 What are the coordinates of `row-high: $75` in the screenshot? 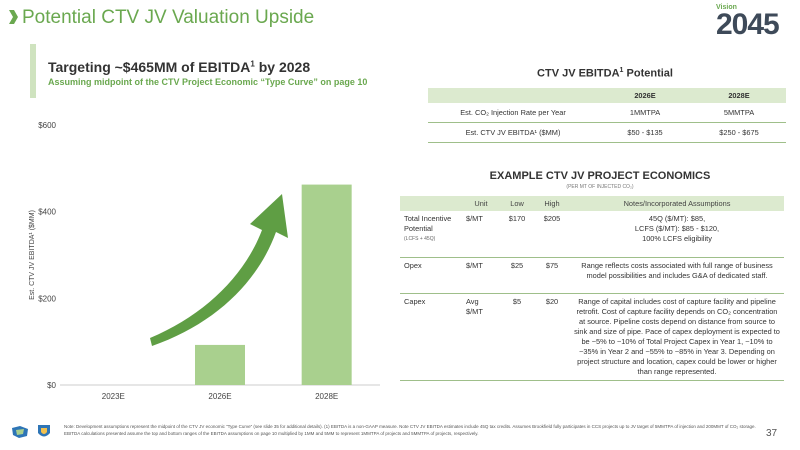 It's located at (552, 275).